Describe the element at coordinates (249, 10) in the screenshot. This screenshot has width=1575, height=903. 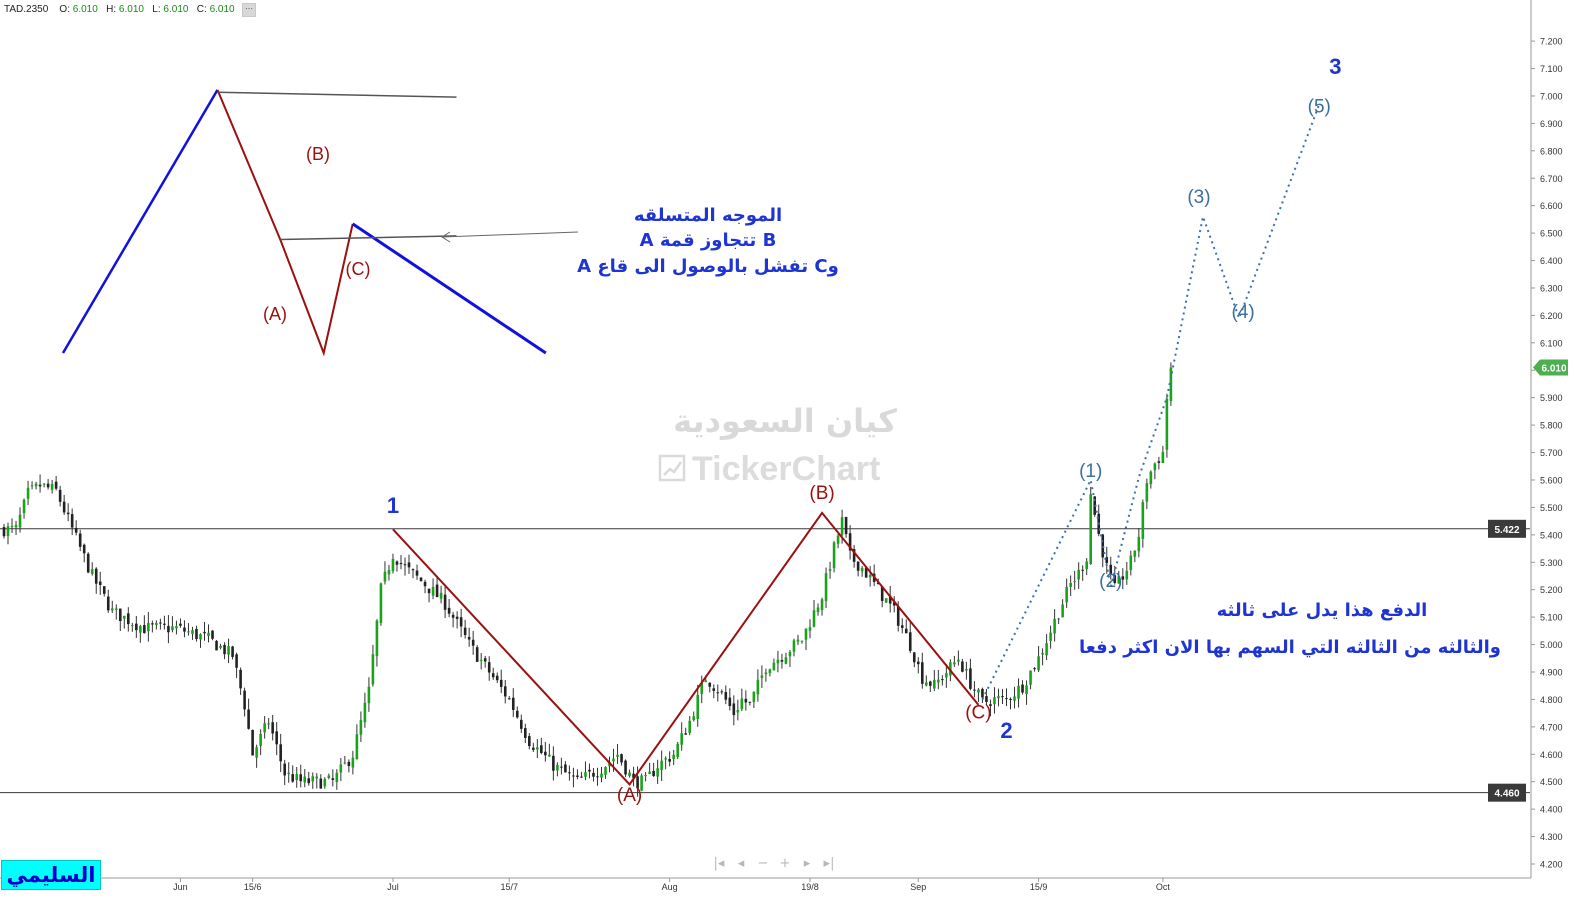
I see `grid-icon: ⋯` at that location.